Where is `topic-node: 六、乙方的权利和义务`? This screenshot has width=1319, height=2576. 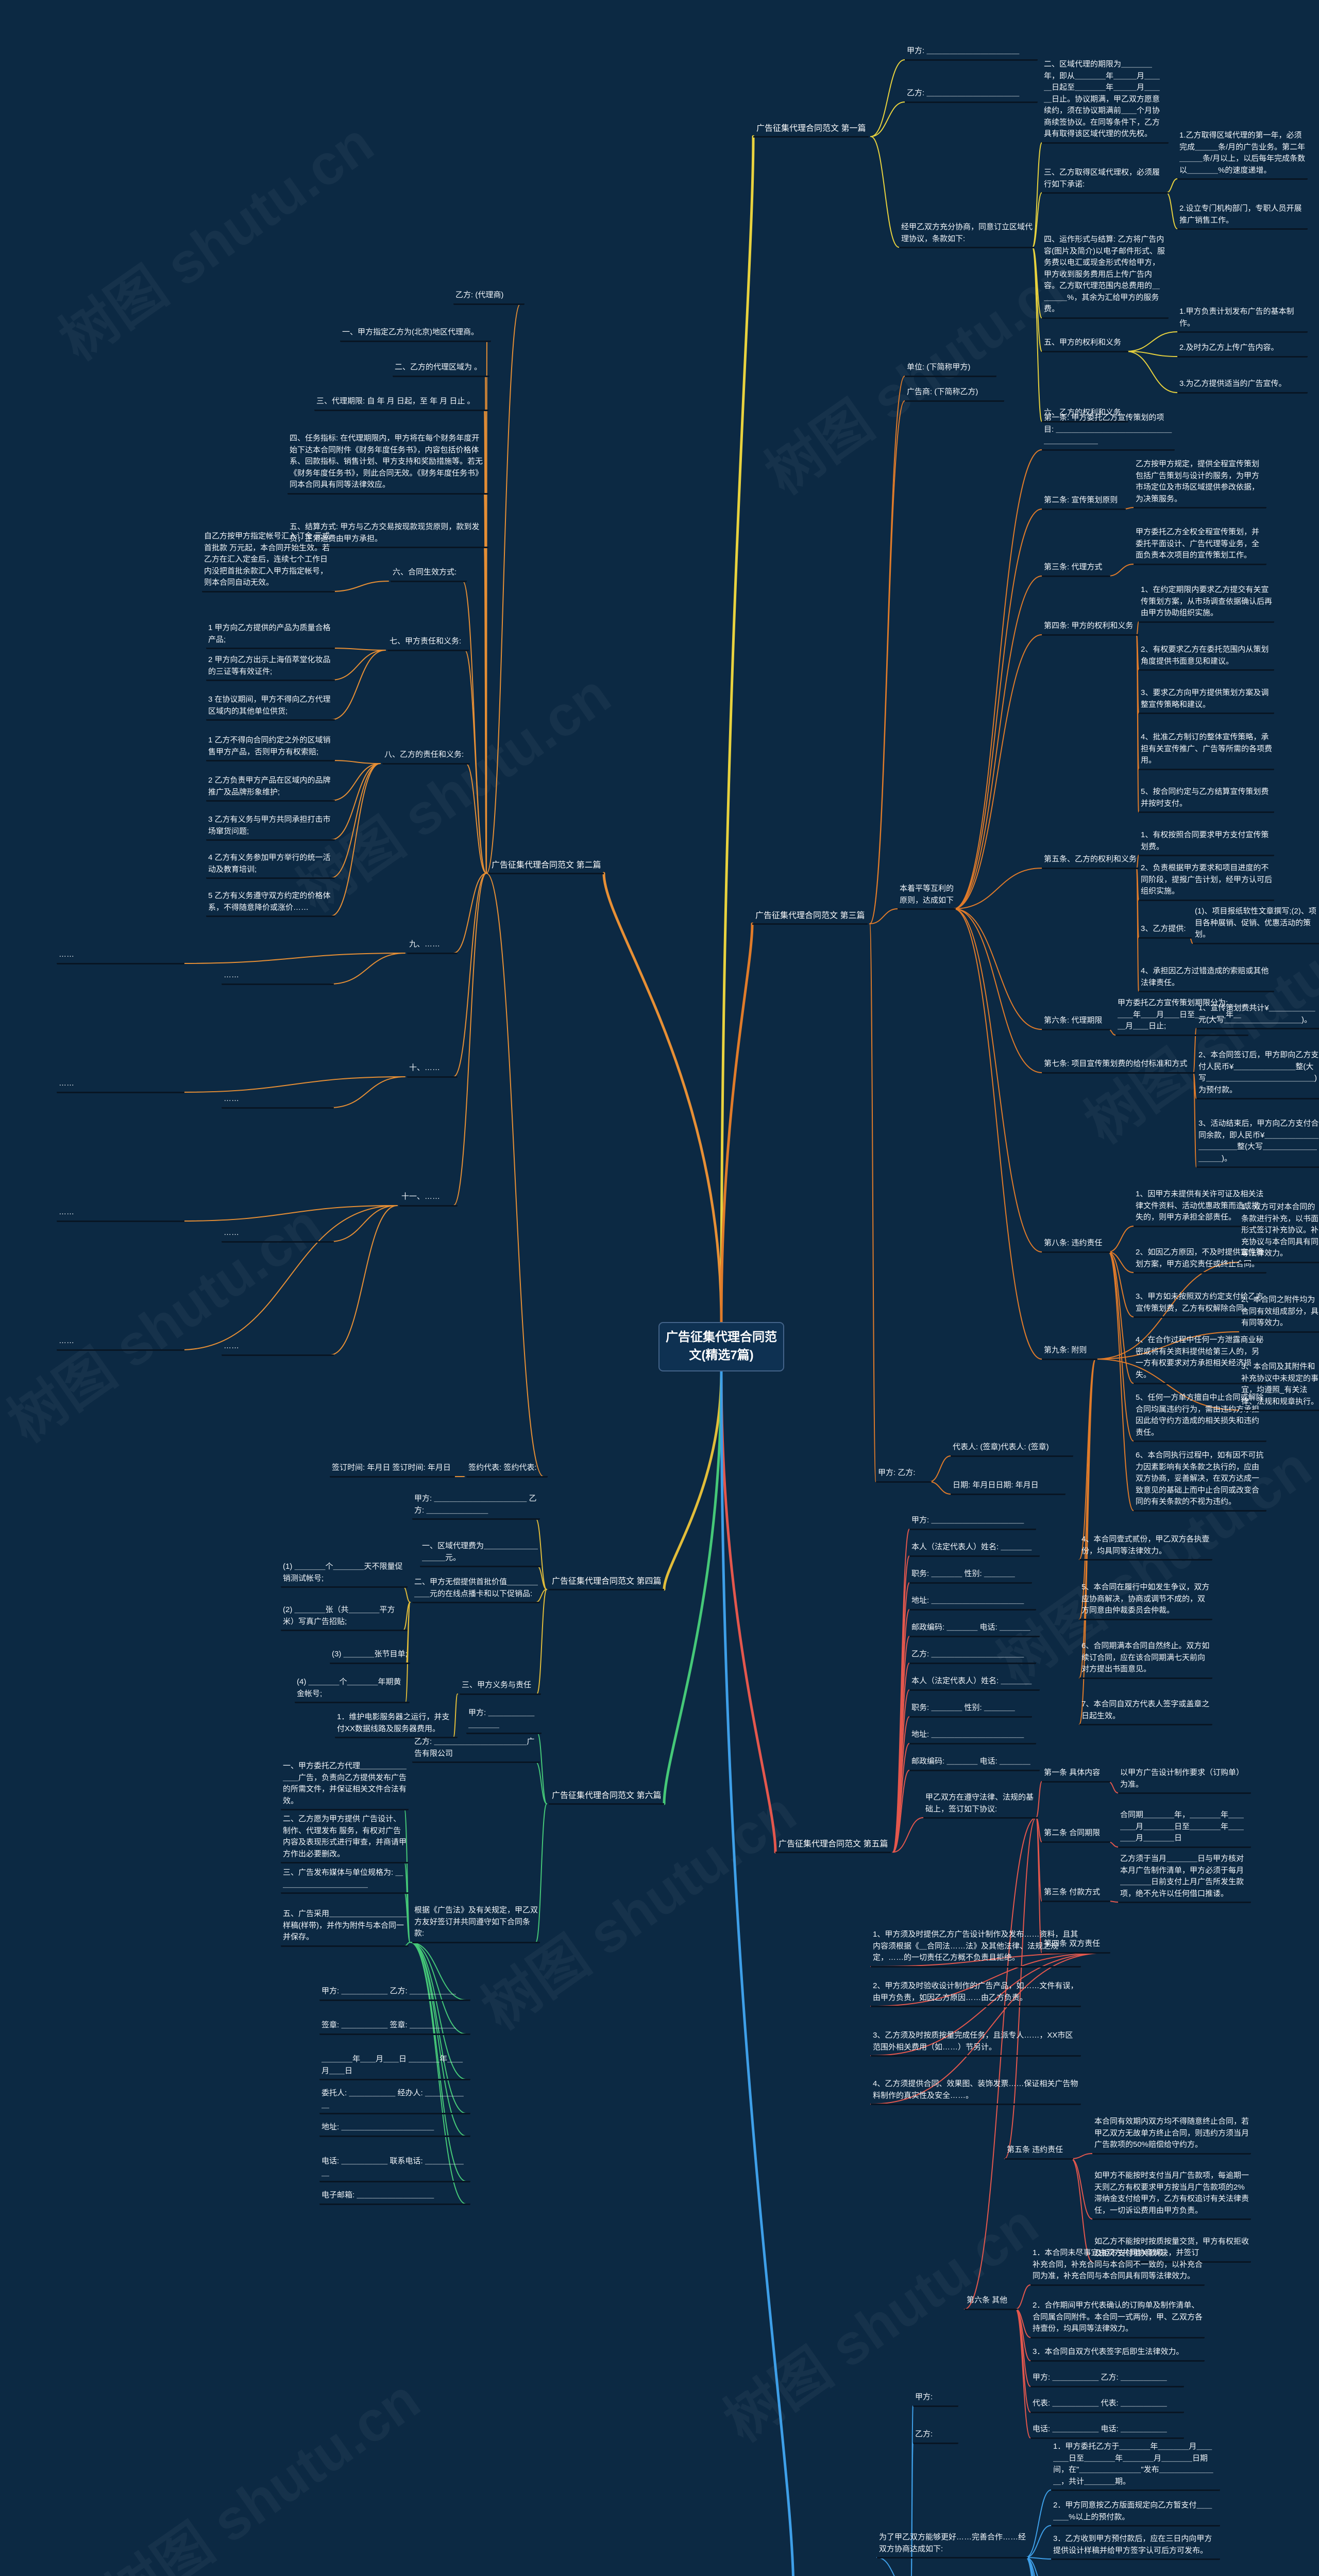 topic-node: 六、乙方的权利和义务 is located at coordinates (1085, 414).